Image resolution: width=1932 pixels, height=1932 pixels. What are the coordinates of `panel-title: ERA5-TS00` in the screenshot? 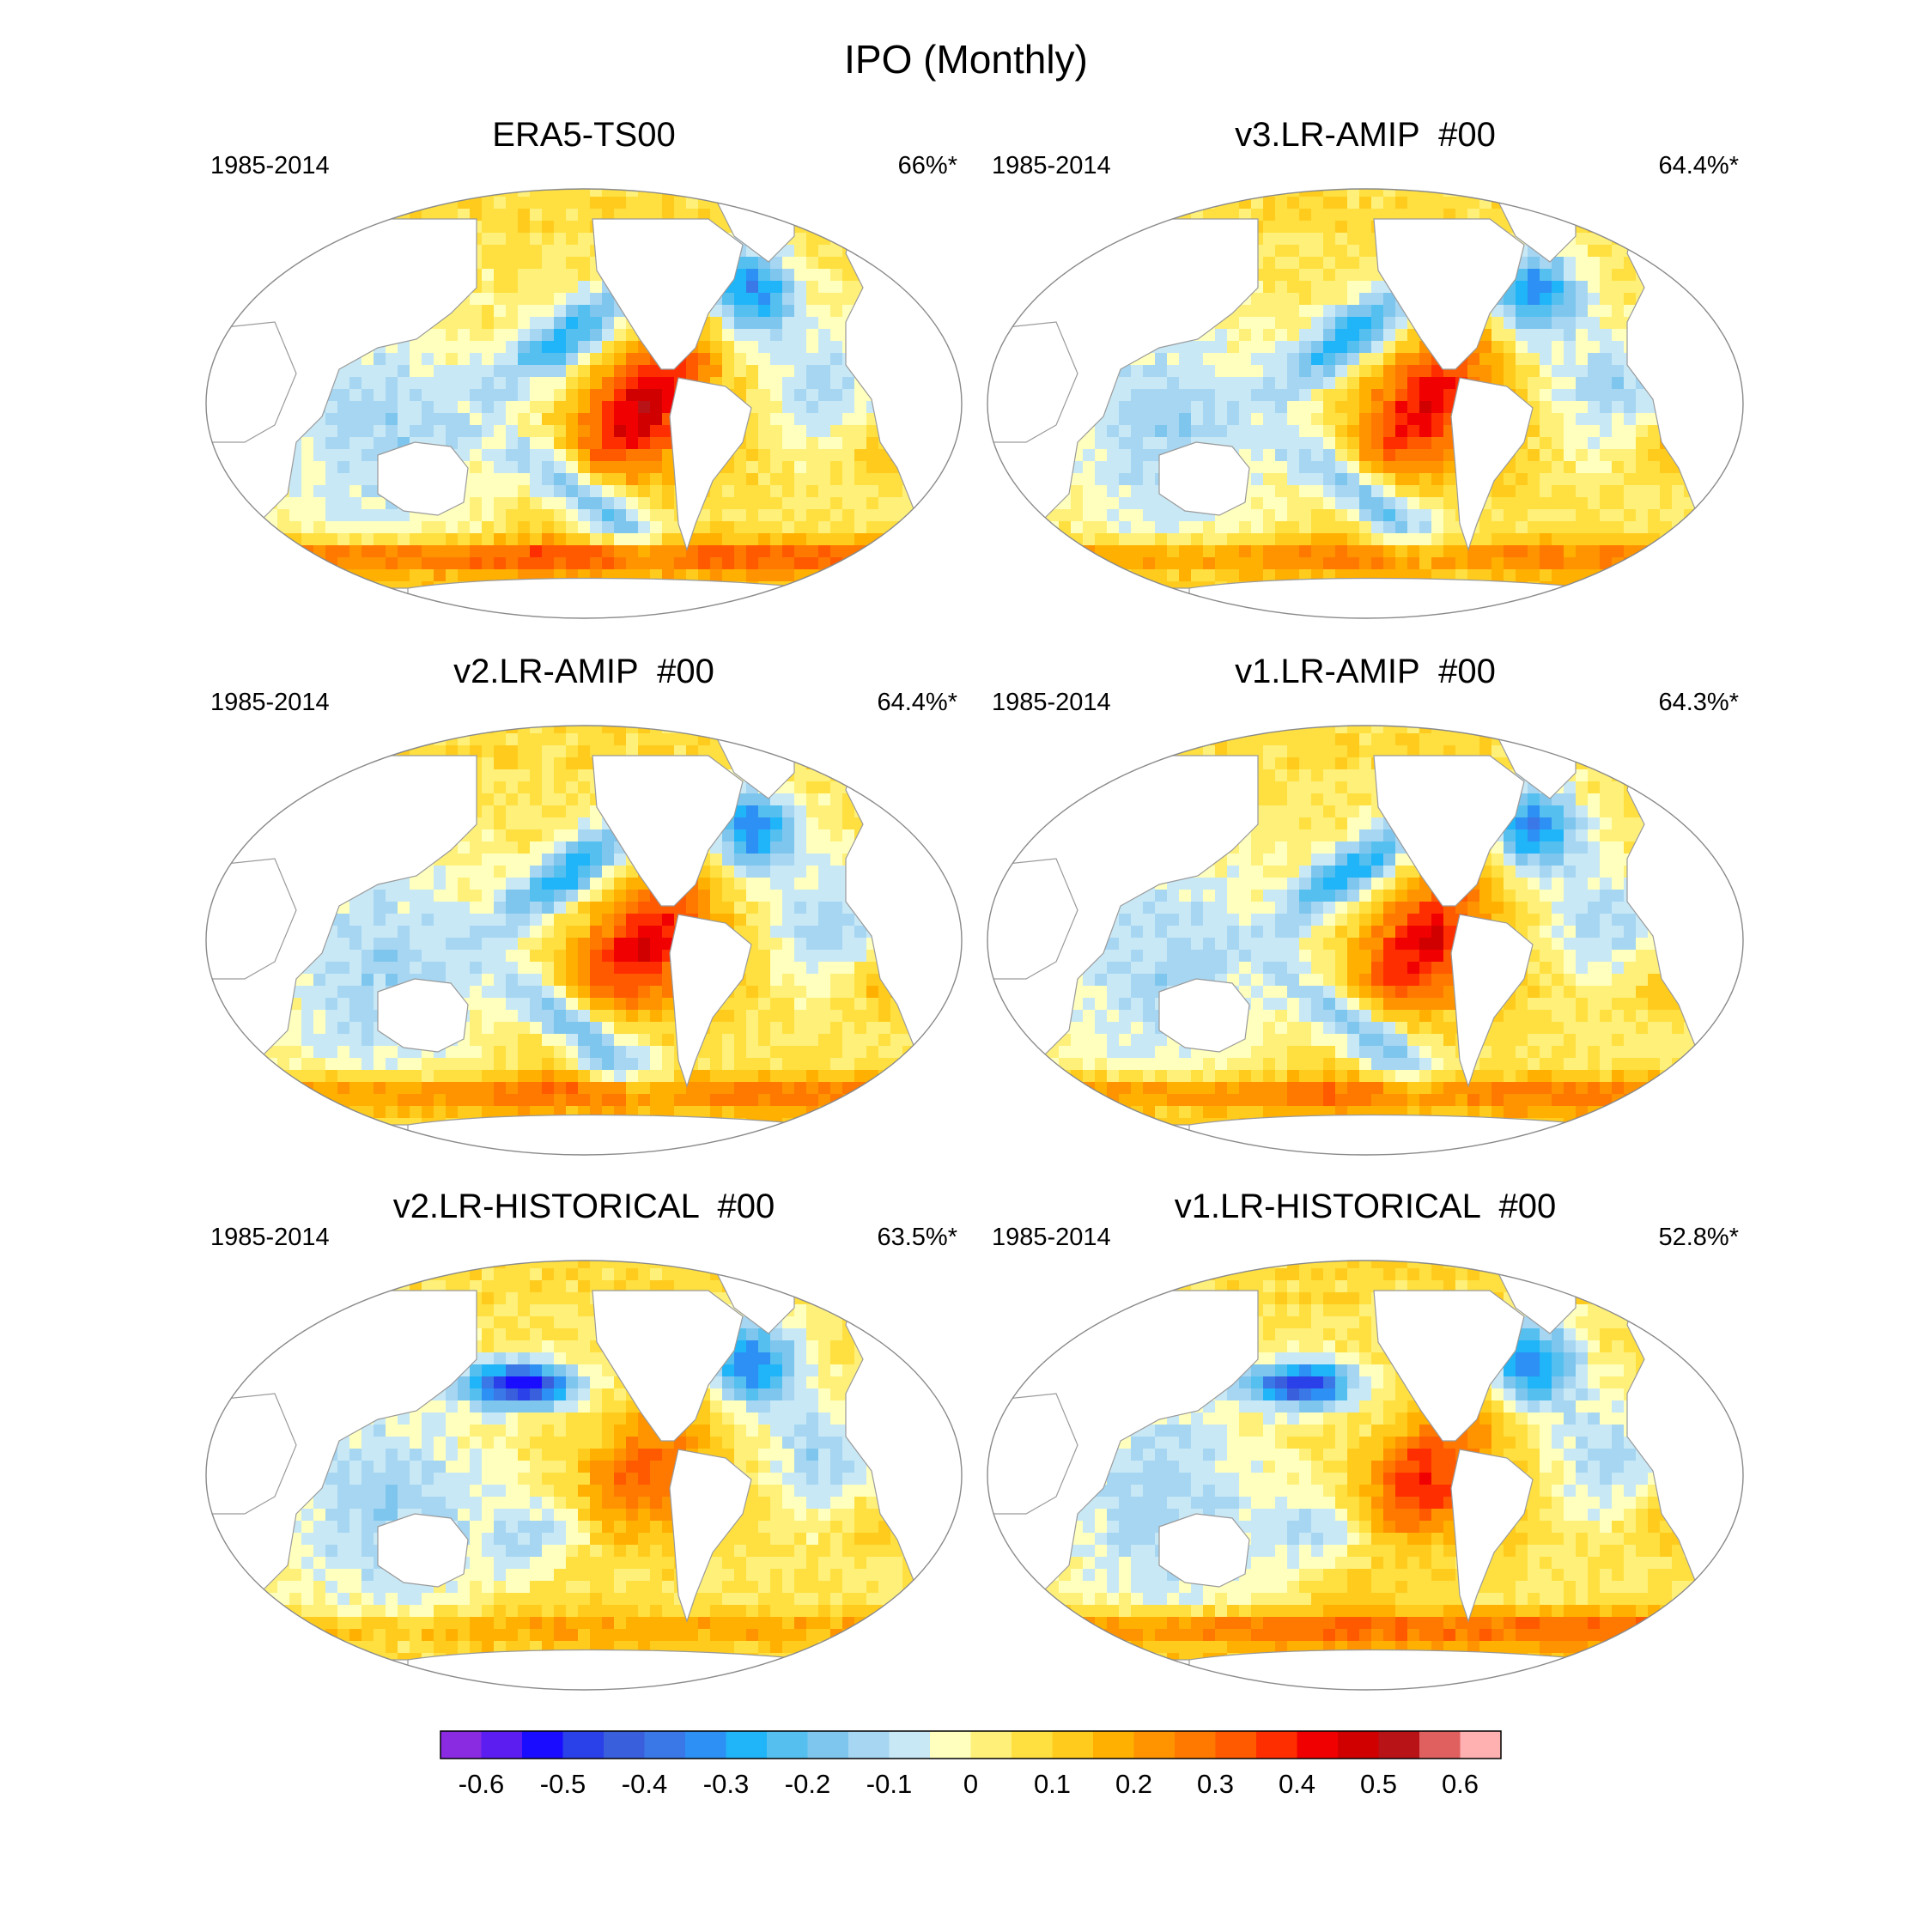 It's located at (584, 135).